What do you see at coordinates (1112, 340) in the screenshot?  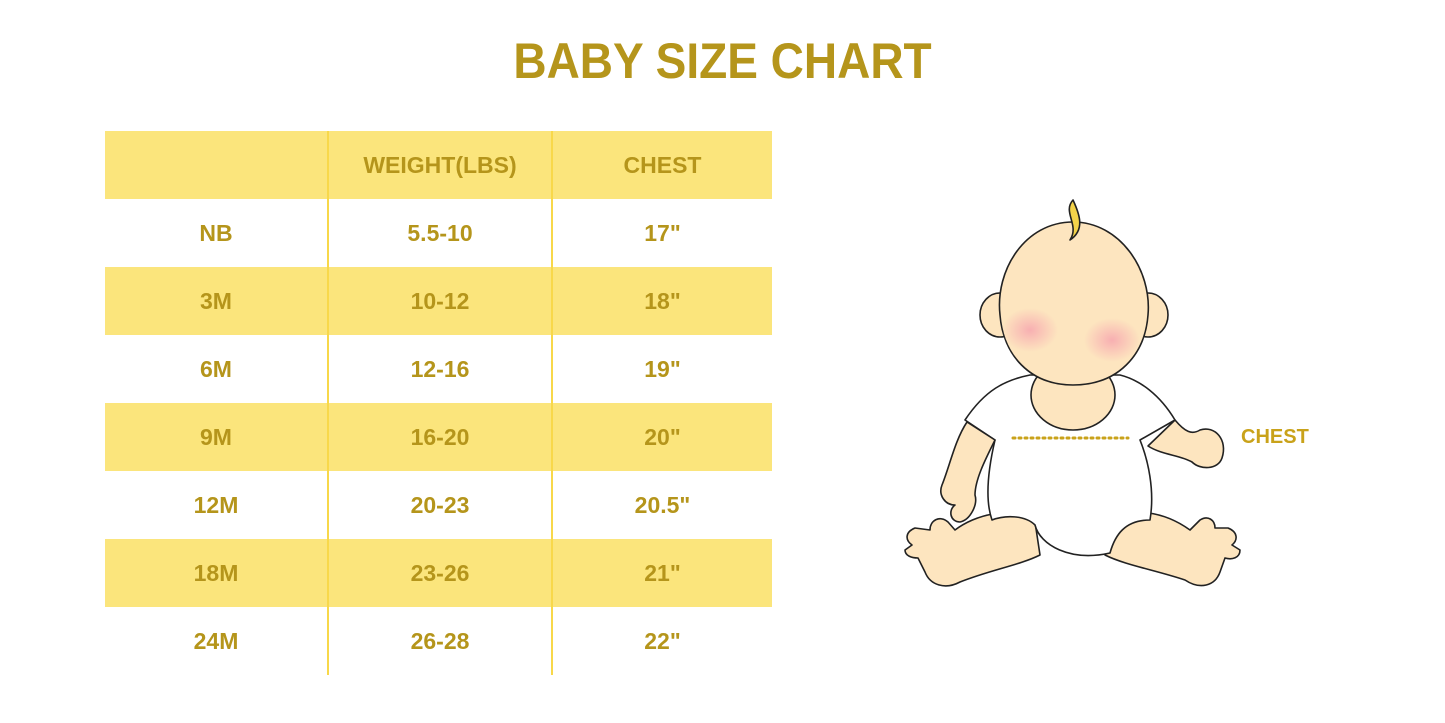 I see `right-cheek` at bounding box center [1112, 340].